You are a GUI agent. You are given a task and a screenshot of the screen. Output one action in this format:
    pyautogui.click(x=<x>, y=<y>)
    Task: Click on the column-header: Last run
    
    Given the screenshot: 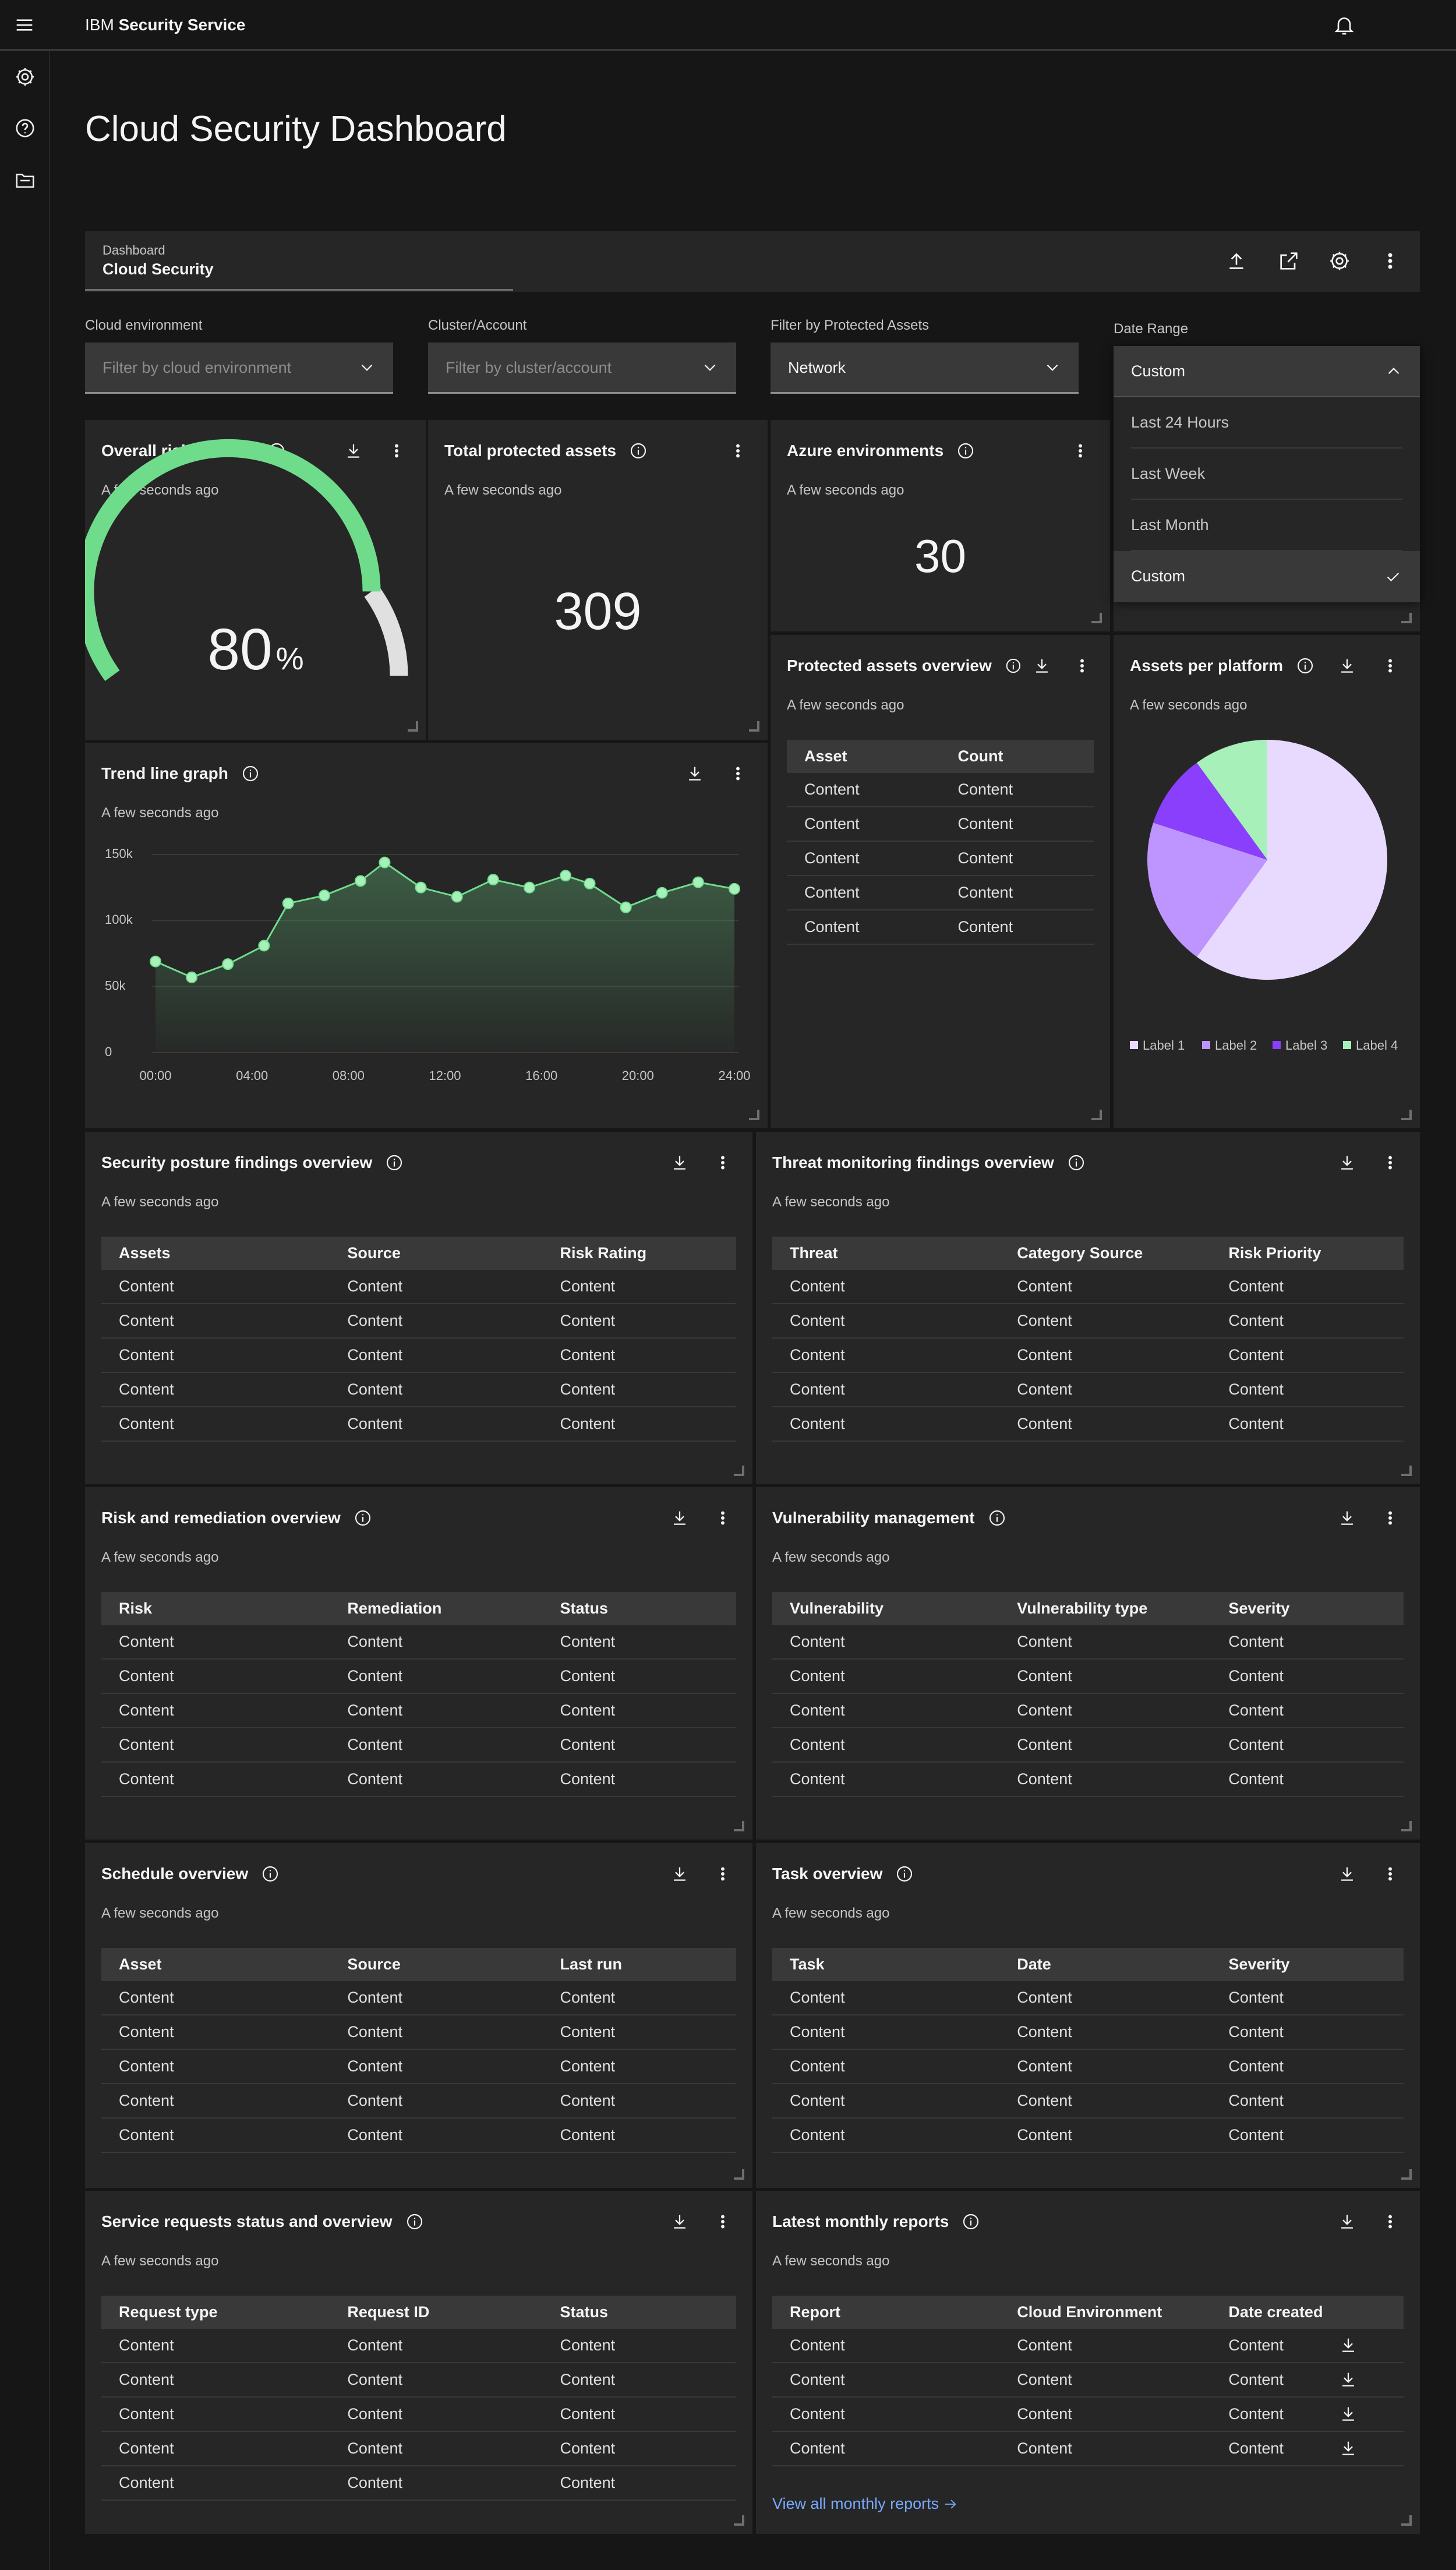 What is the action you would take?
    pyautogui.click(x=591, y=1964)
    